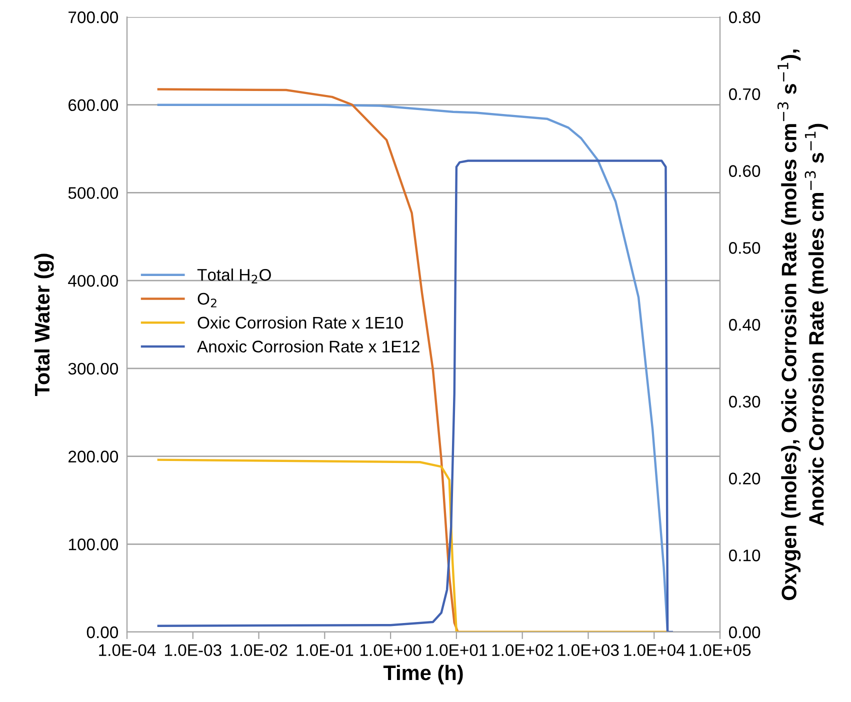 Image resolution: width=851 pixels, height=702 pixels. What do you see at coordinates (300, 322) in the screenshot?
I see `legend-label: Oxic Corrosion Rate x 1E10` at bounding box center [300, 322].